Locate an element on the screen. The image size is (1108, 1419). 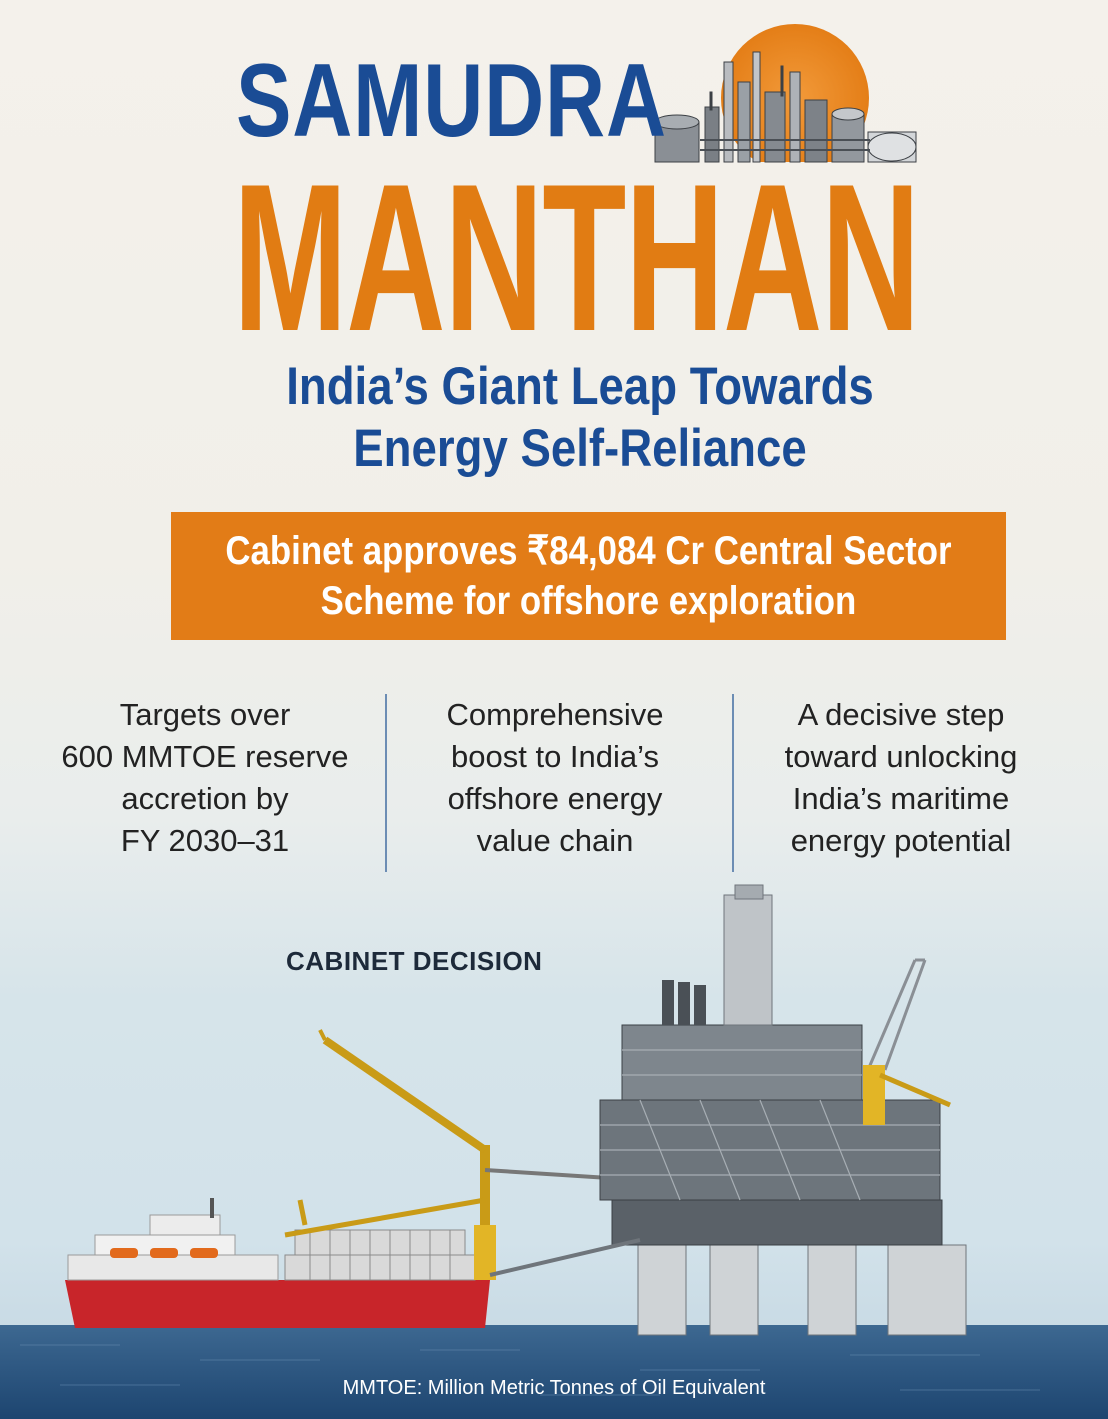
key-point-line: A decisive step is located at coordinates (901, 714).